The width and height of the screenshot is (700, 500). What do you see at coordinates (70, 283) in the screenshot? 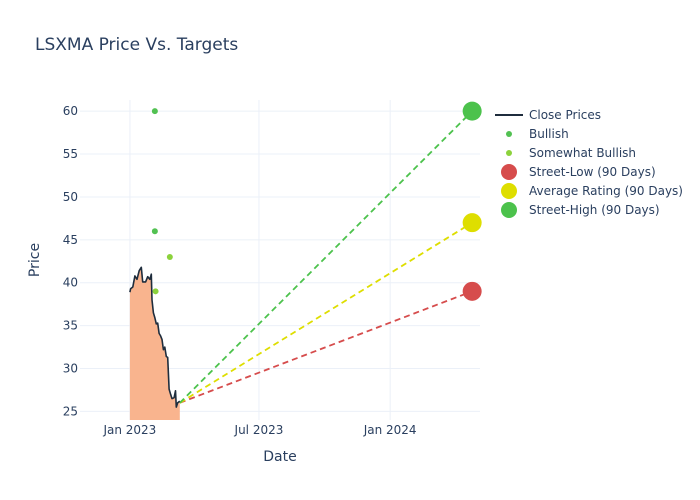
I see `y-tick-label: 40` at bounding box center [70, 283].